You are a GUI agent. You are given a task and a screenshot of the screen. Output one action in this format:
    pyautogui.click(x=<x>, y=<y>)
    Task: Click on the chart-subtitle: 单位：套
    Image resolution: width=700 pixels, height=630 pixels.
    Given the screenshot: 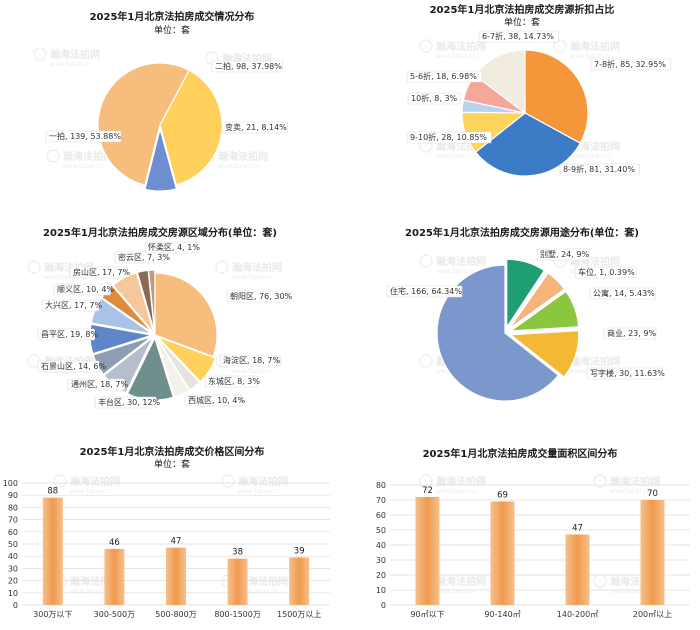 What is the action you would take?
    pyautogui.click(x=522, y=22)
    